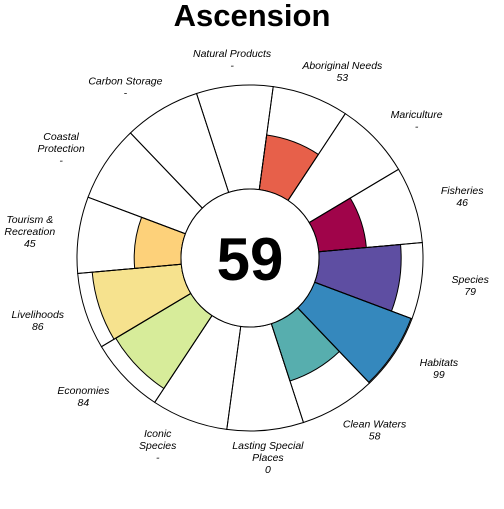 This screenshot has width=504, height=509. Describe the element at coordinates (342, 66) in the screenshot. I see `petal-name-label: Aboriginal Needs` at that location.